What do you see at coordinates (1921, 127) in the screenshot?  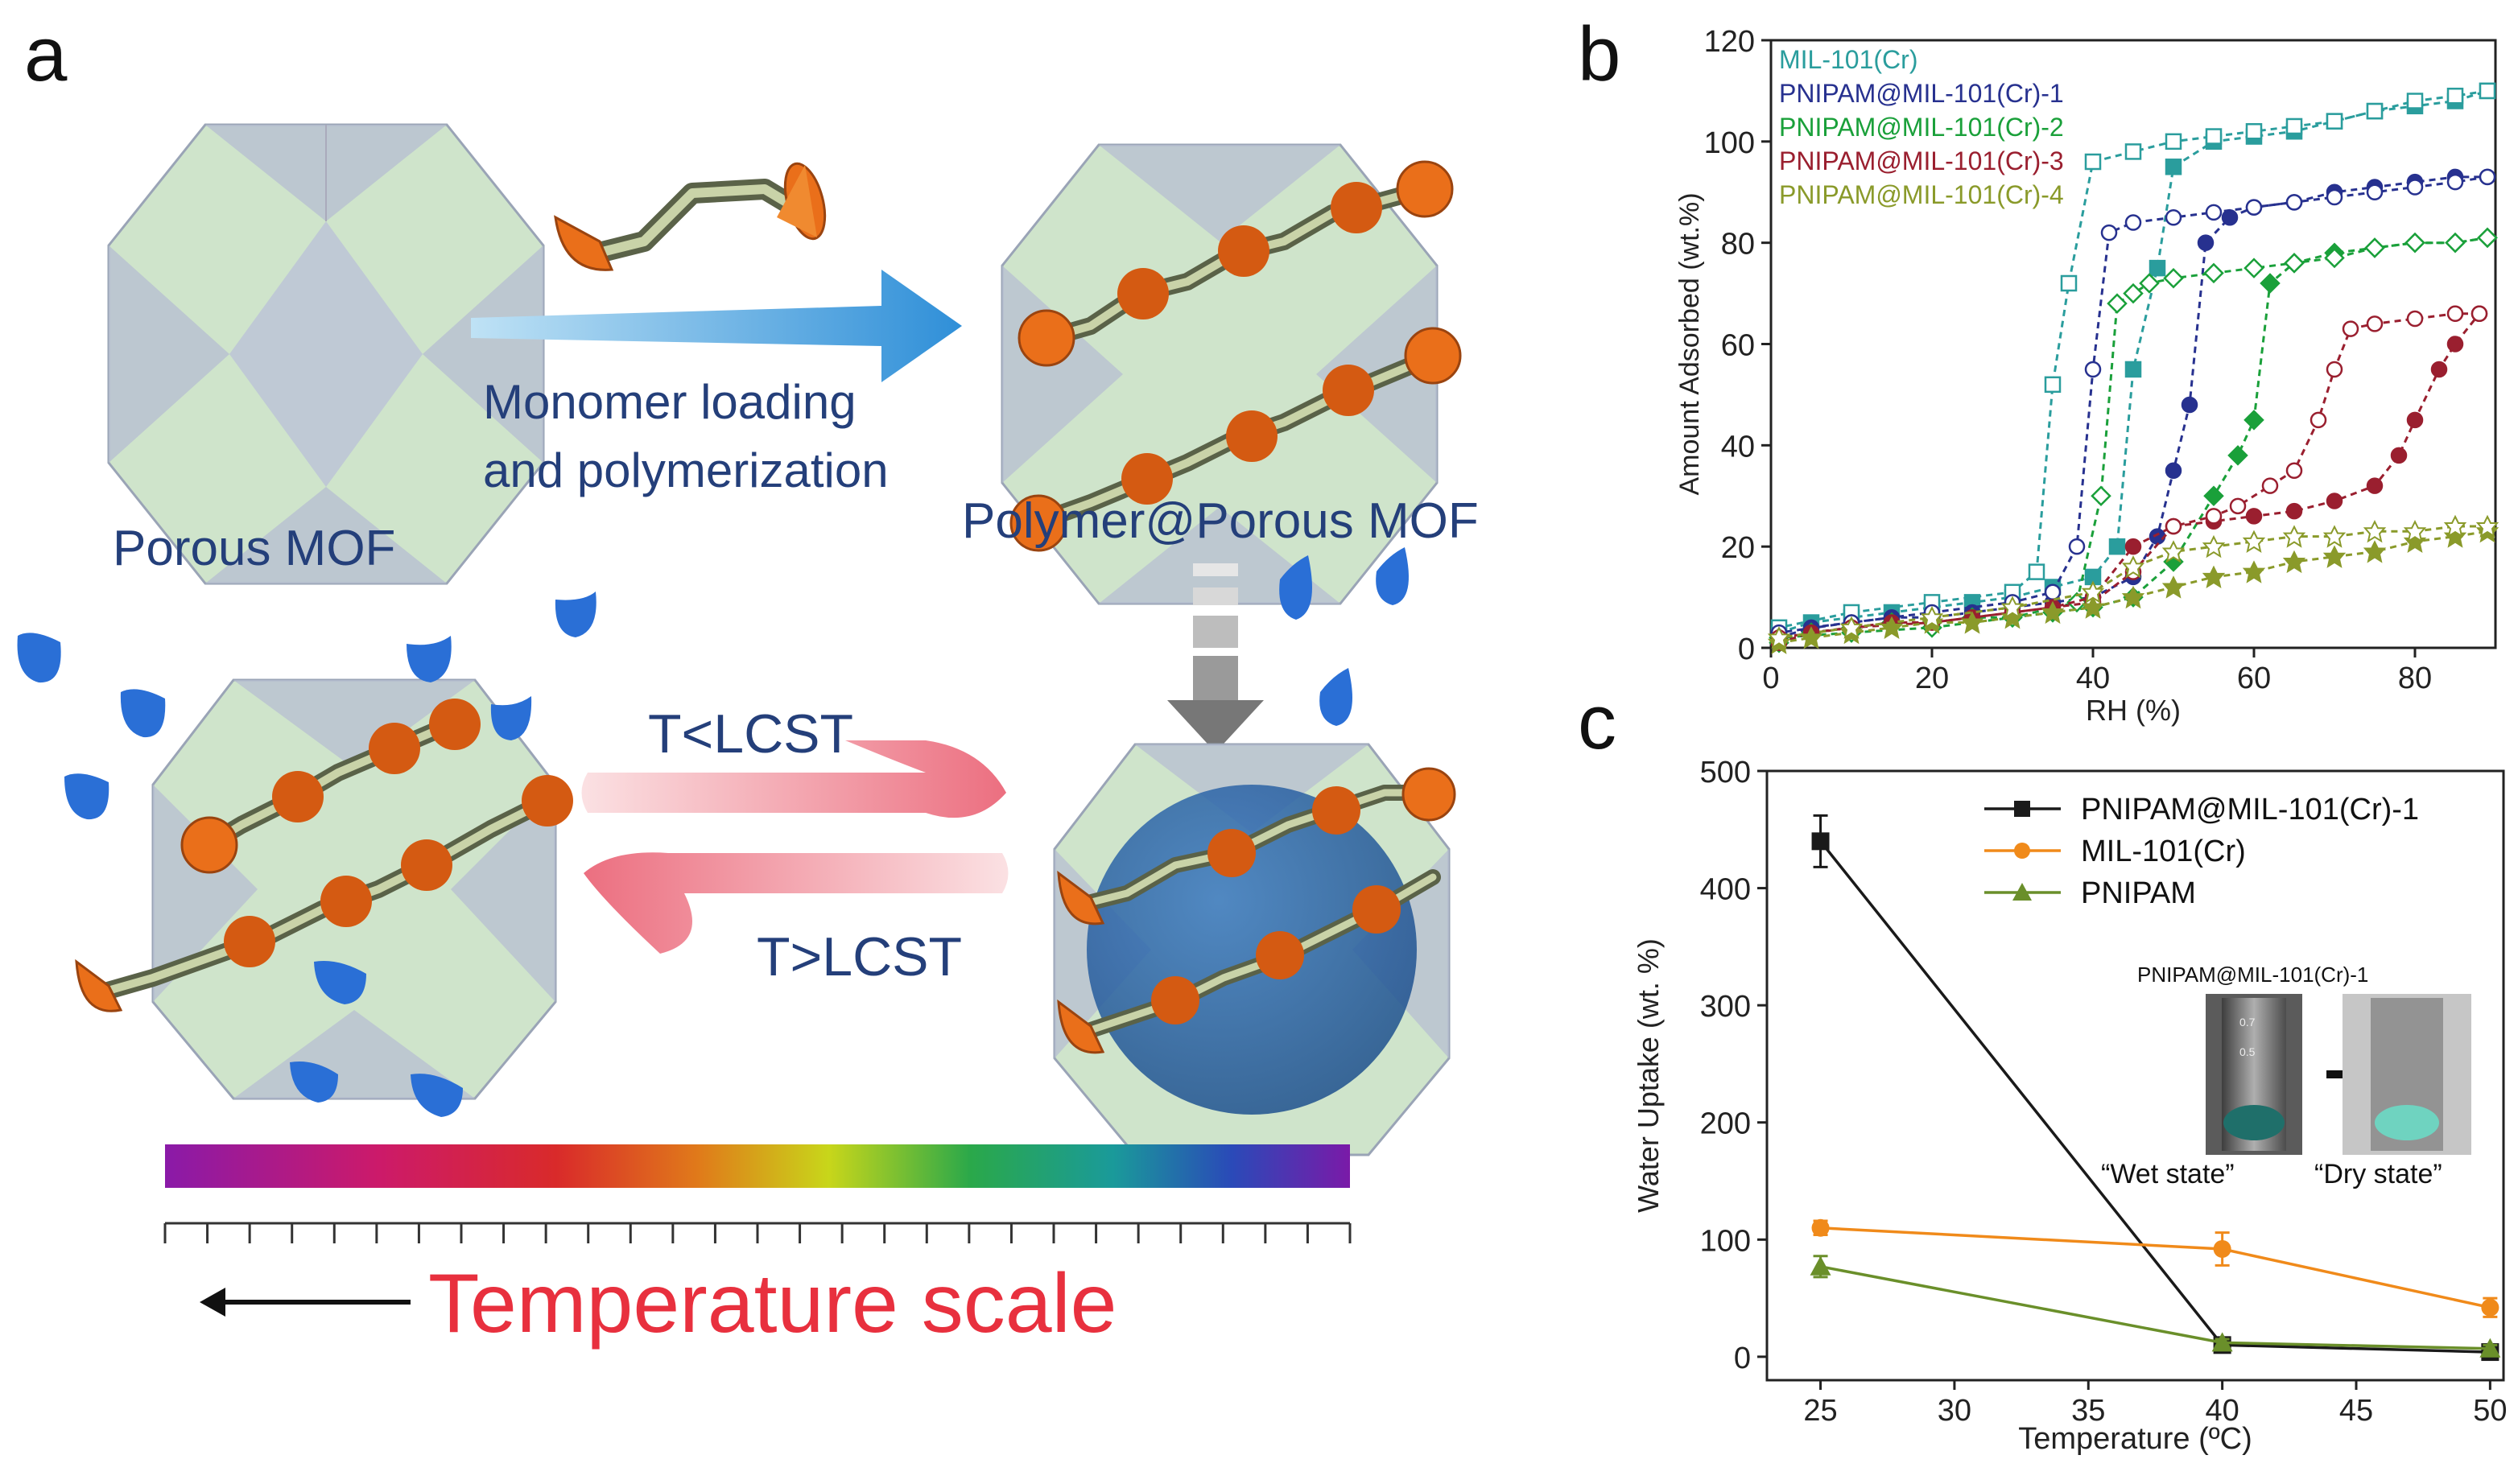 I see `b-legend-entry: PNIPAM@MIL-101(Cr)-2` at bounding box center [1921, 127].